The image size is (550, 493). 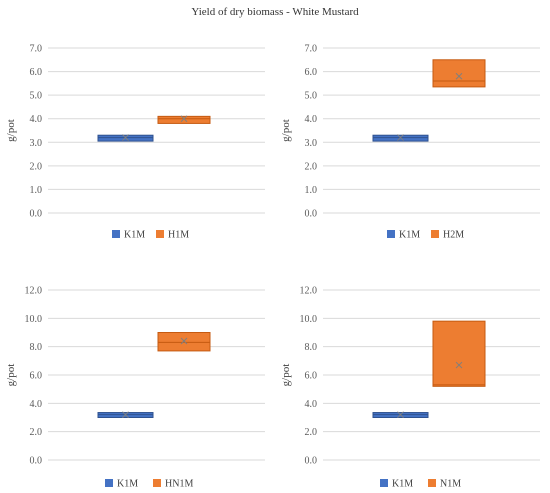 I want to click on legend-swatch-N1M, so click(x=432, y=483).